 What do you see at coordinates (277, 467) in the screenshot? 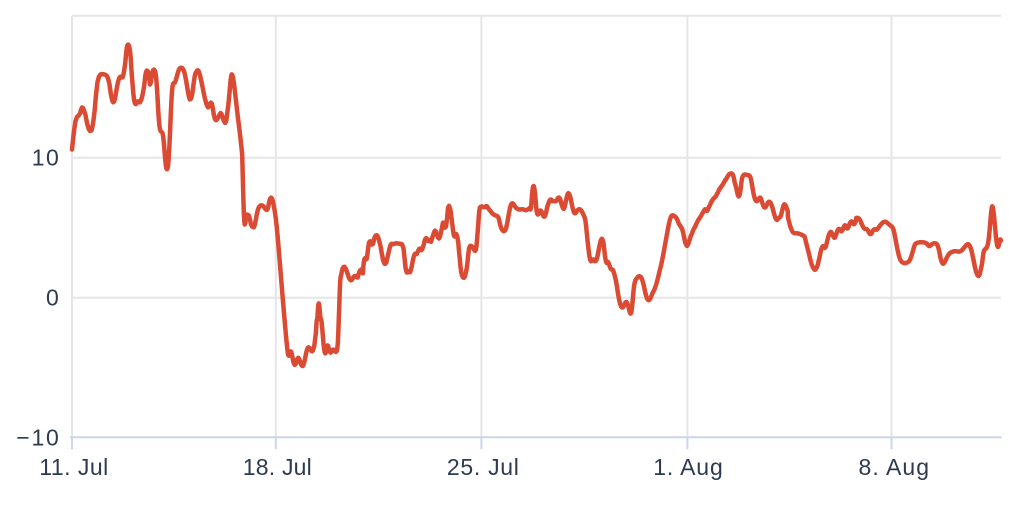
I see `svg-text: 18. Jul` at bounding box center [277, 467].